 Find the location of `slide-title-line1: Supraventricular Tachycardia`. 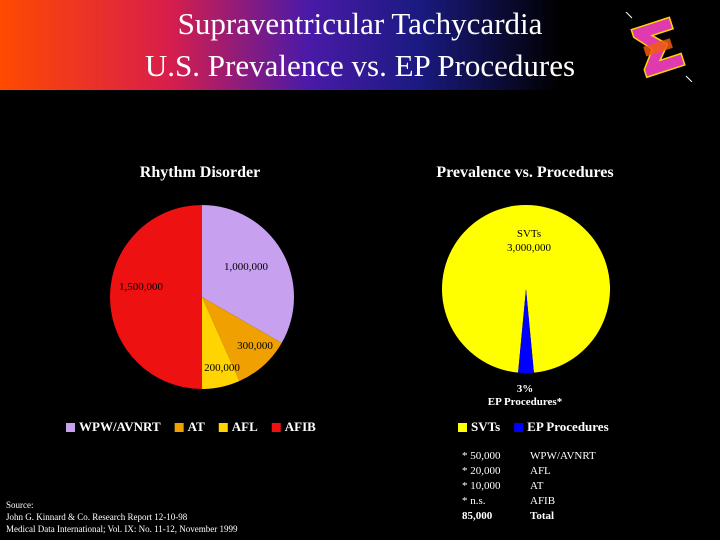

slide-title-line1: Supraventricular Tachycardia is located at coordinates (360, 23).